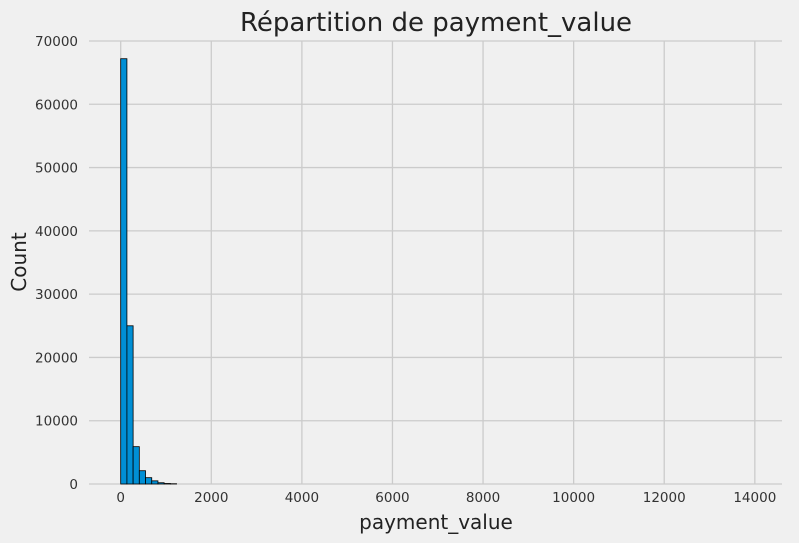 This screenshot has width=799, height=543. Describe the element at coordinates (436, 23) in the screenshot. I see `chart-title: Répartition de payment_value` at that location.